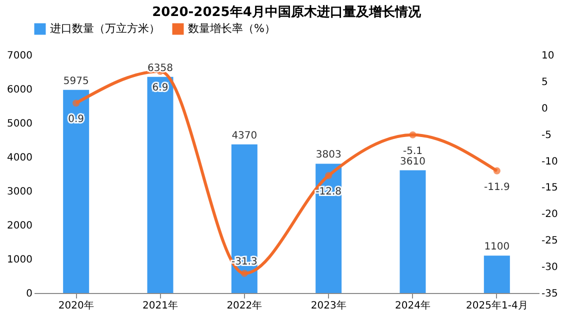 The width and height of the screenshot is (576, 327). Describe the element at coordinates (76, 120) in the screenshot. I see `data-label: 0.9` at that location.